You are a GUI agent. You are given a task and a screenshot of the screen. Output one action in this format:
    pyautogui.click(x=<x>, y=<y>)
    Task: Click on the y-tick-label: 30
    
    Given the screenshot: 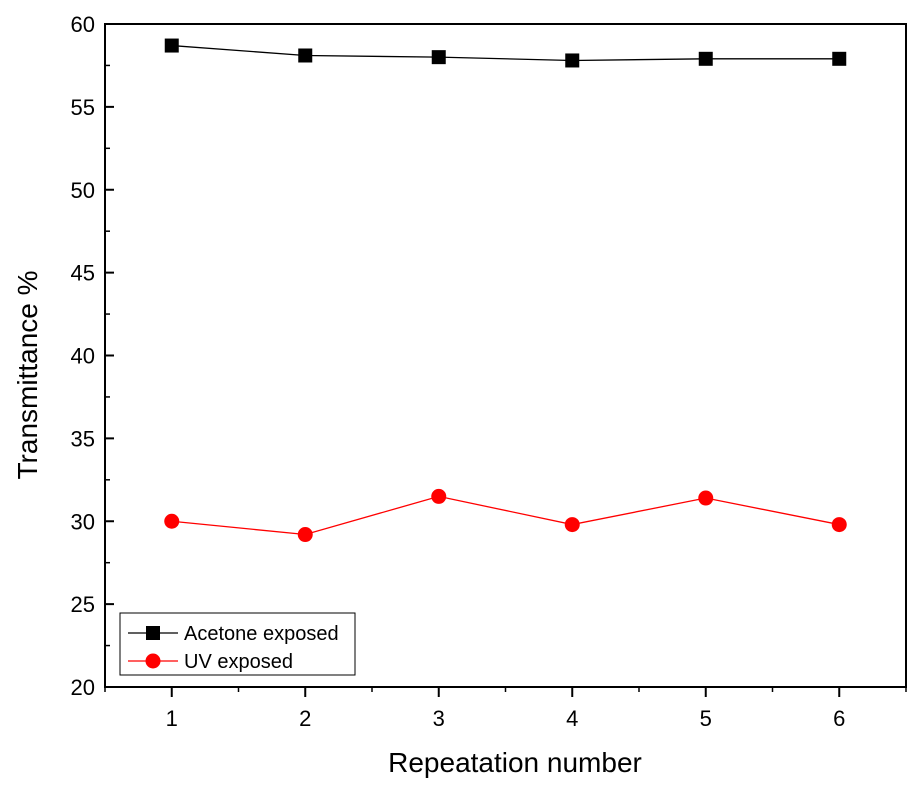 What is the action you would take?
    pyautogui.click(x=83, y=521)
    